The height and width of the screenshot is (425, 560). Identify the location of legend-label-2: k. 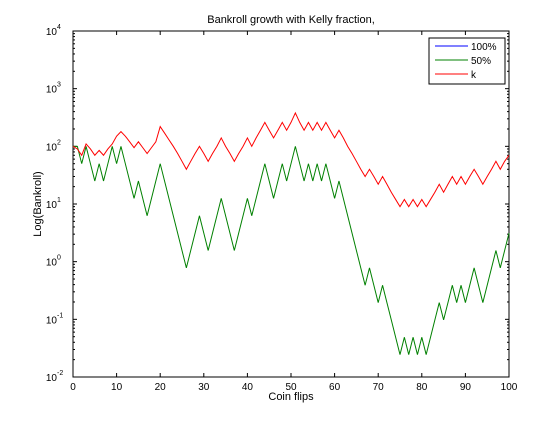
(474, 75).